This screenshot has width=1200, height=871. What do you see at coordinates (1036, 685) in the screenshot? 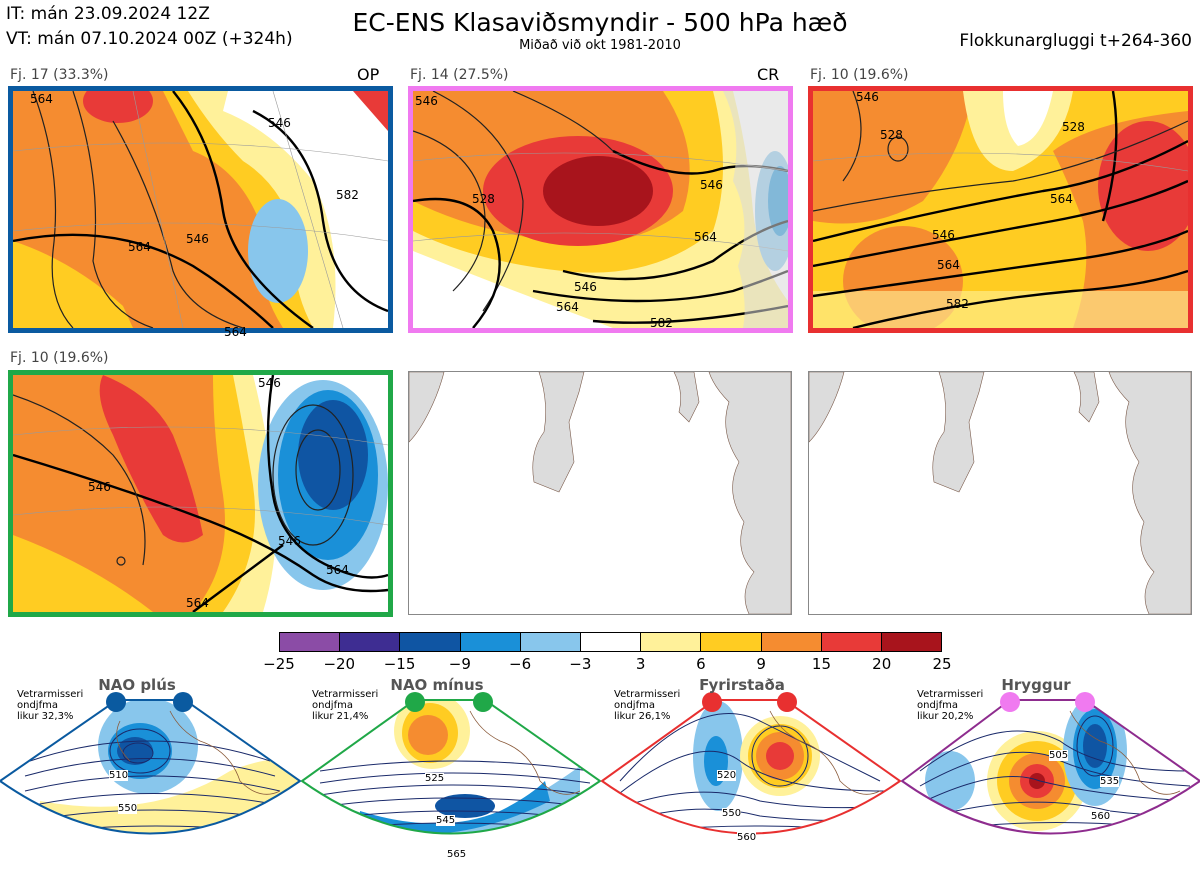
I see `regime-title-ridge: Hryggur` at bounding box center [1036, 685].